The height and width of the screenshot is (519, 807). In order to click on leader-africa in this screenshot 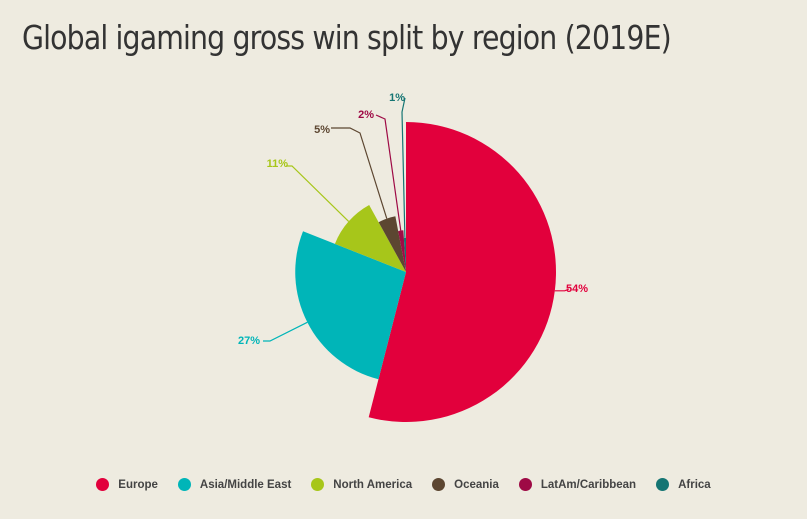, I will do `click(403, 167)`.